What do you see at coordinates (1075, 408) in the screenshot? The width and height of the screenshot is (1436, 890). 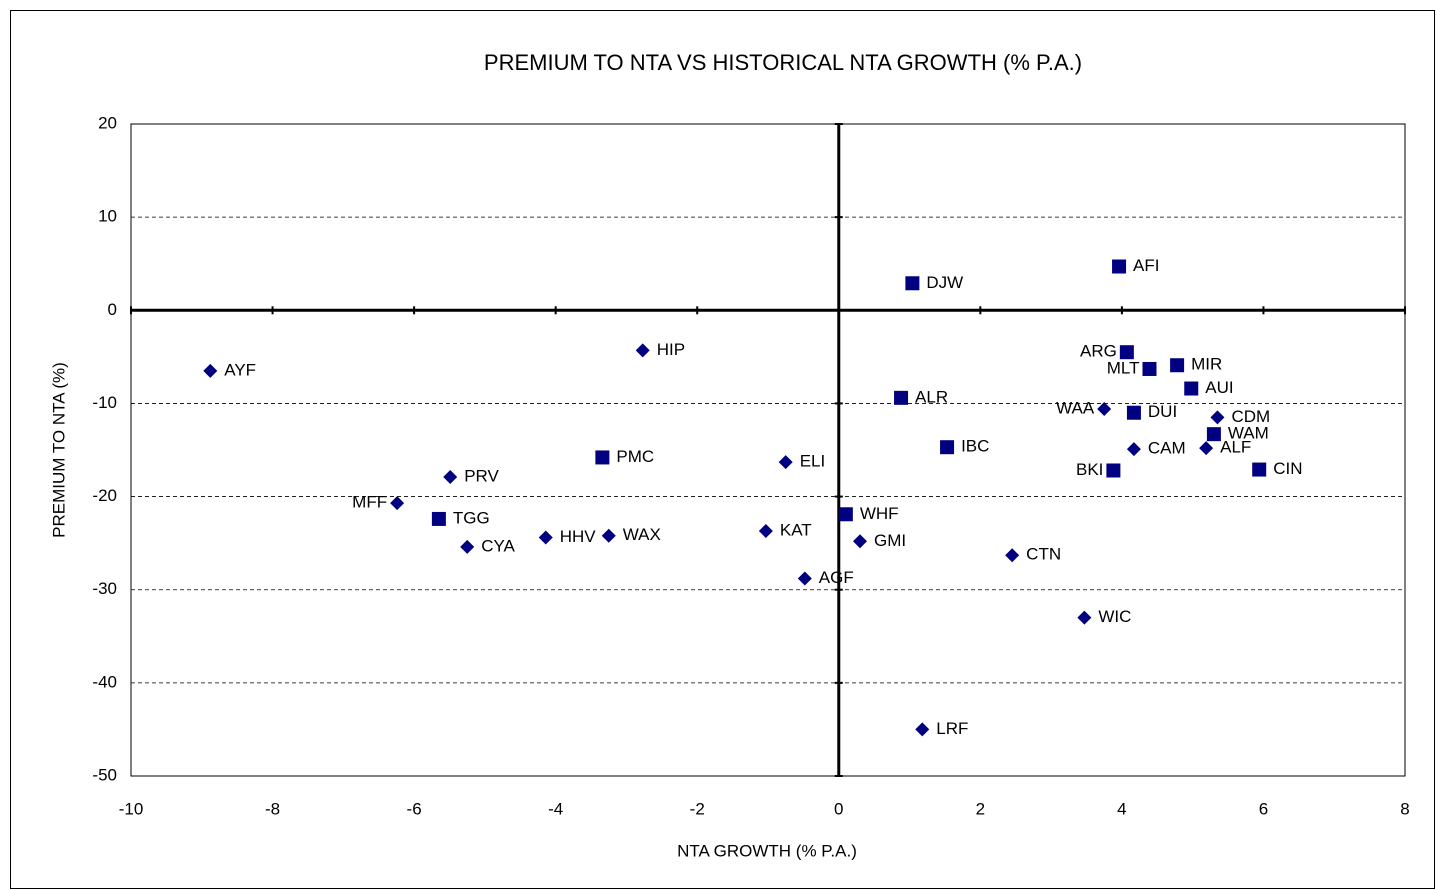 I see `point-label: WAA` at bounding box center [1075, 408].